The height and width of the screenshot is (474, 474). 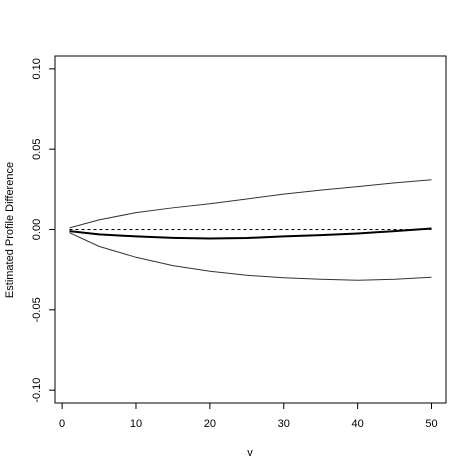 What do you see at coordinates (10, 230) in the screenshot?
I see `y-axis-label: Estimated Profile Difference` at bounding box center [10, 230].